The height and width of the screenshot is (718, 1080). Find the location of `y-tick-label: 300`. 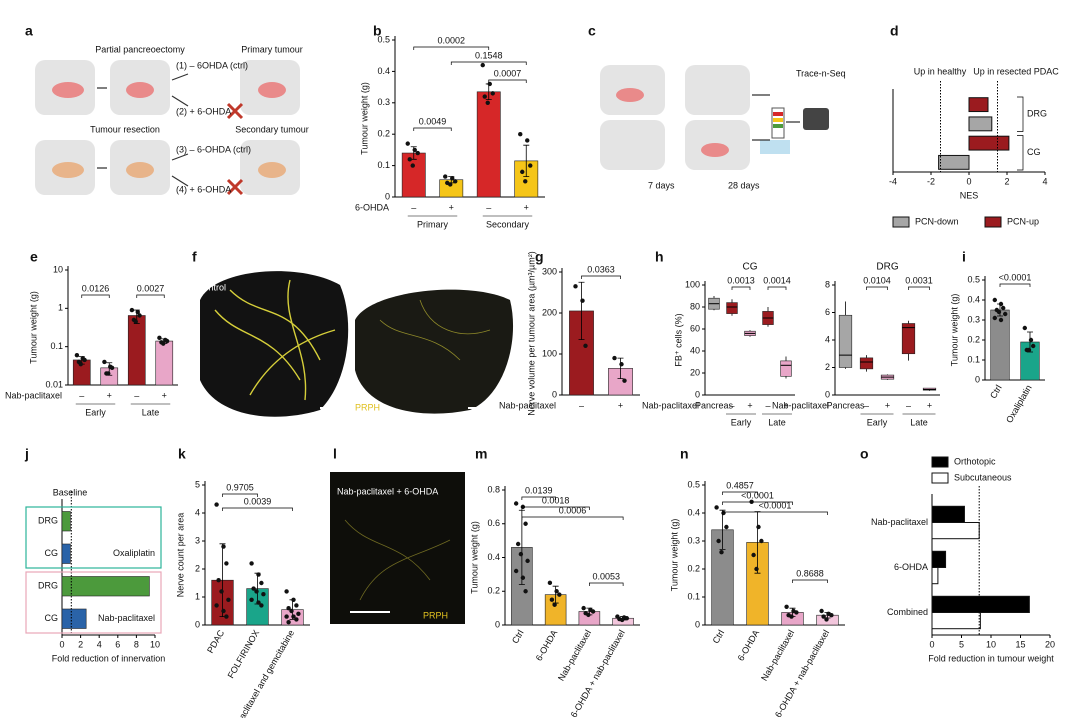

y-tick-label: 300 is located at coordinates (549, 271).